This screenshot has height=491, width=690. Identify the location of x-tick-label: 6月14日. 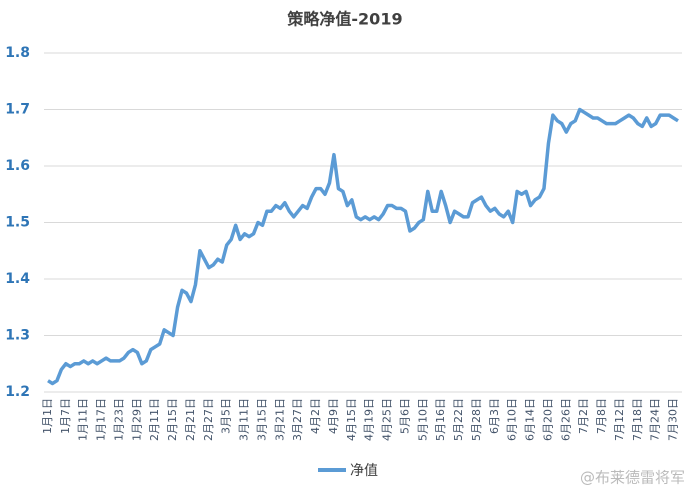
(530, 419).